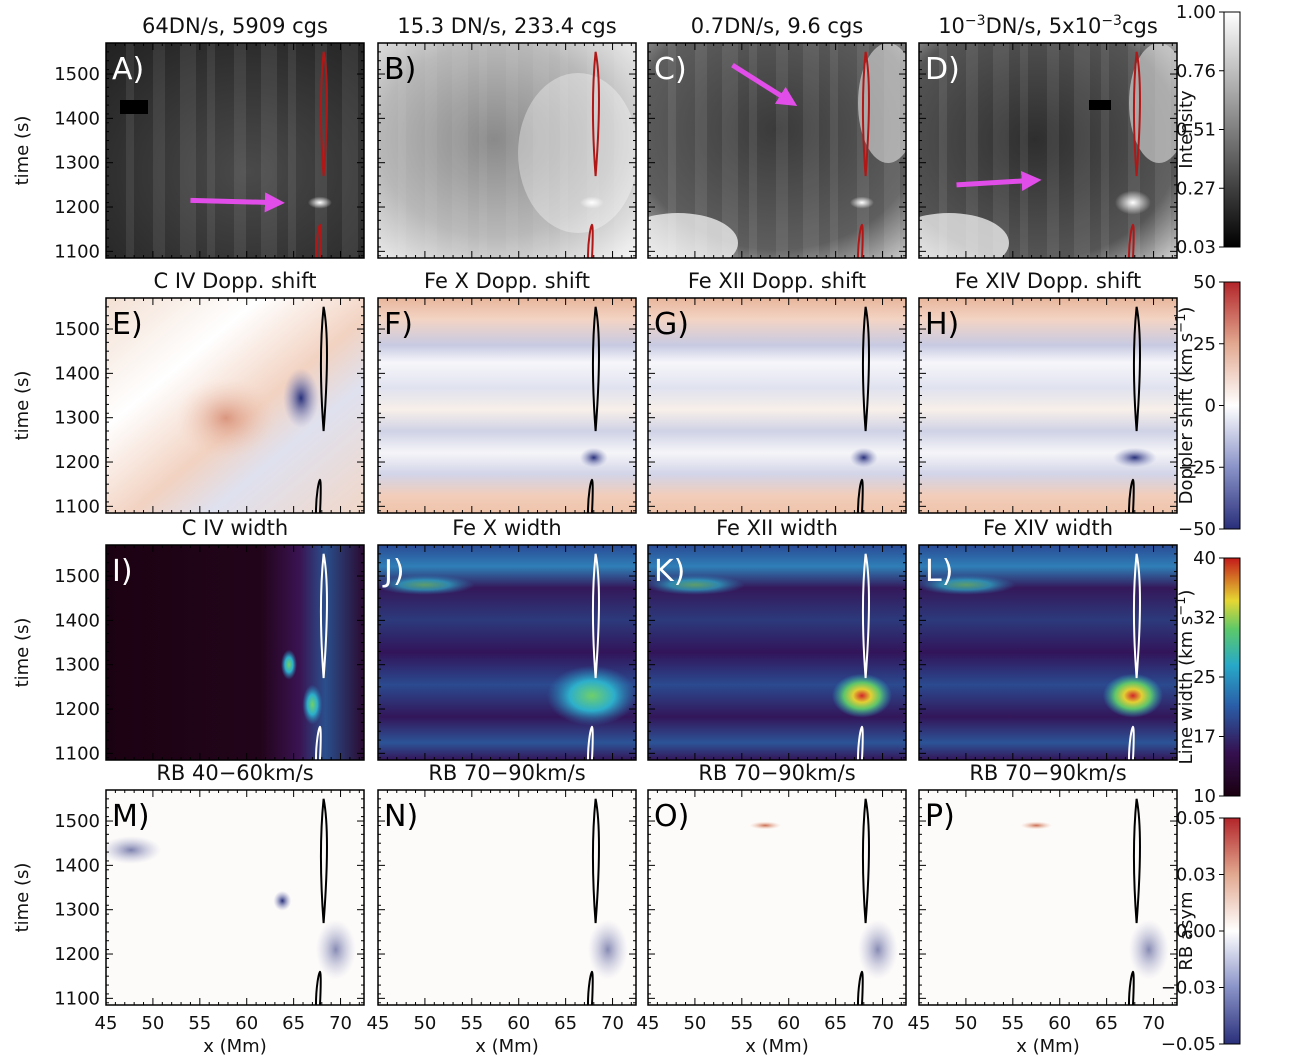  Describe the element at coordinates (1204, 558) in the screenshot. I see `colorbar-tick-label: 40` at that location.